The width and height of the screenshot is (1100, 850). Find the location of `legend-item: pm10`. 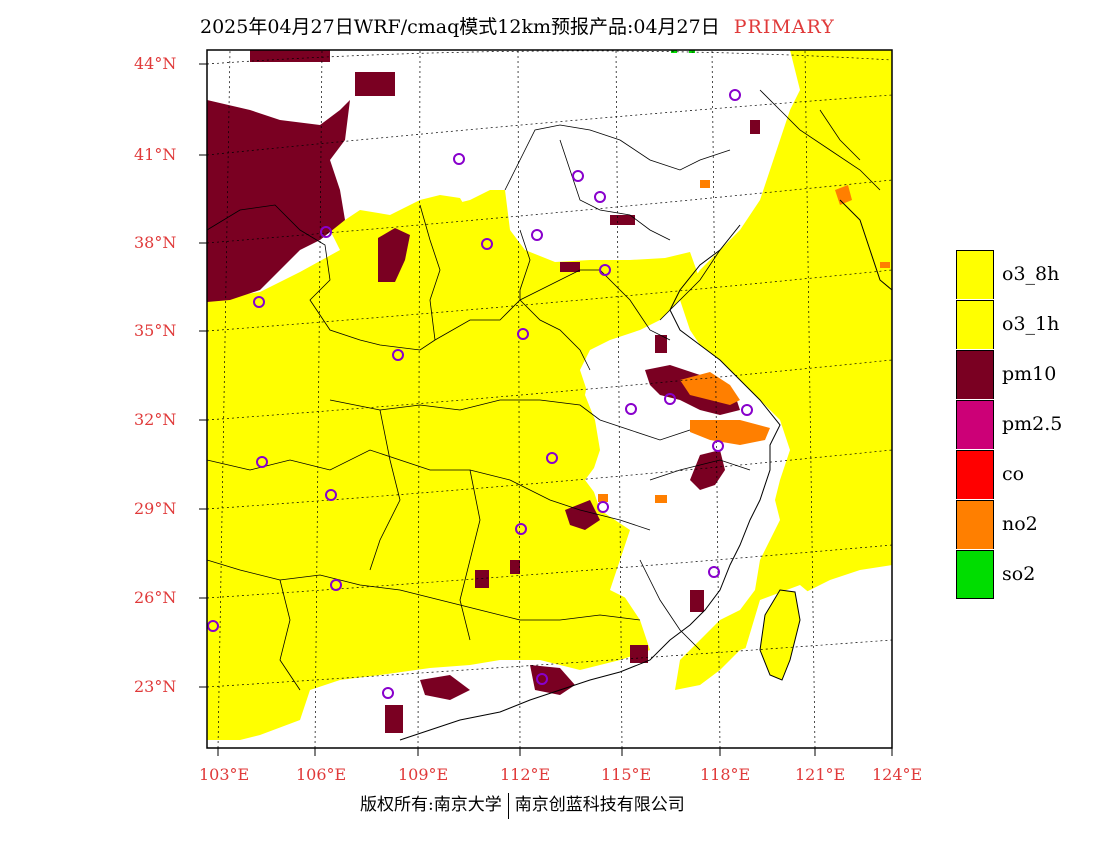

legend-item: pm10 is located at coordinates (1009, 374).